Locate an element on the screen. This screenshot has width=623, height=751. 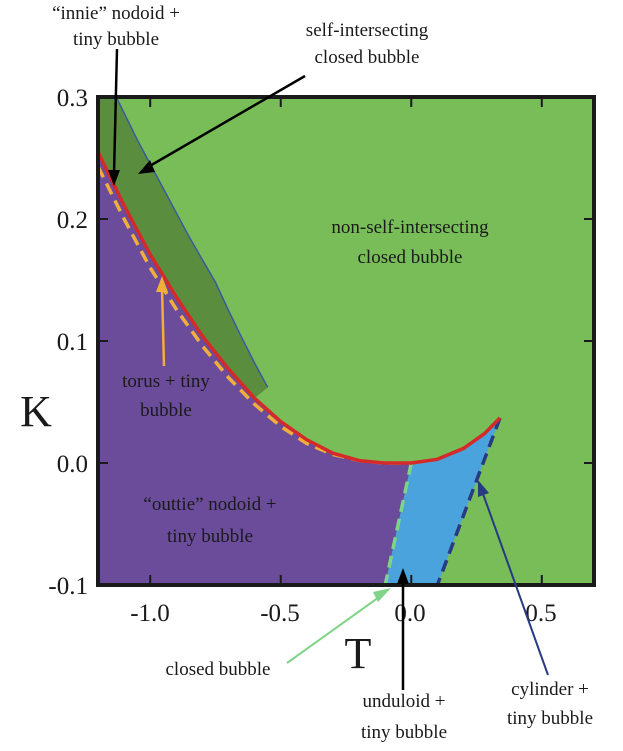
unduloid-label-line-1: unduloid + is located at coordinates (403, 701).